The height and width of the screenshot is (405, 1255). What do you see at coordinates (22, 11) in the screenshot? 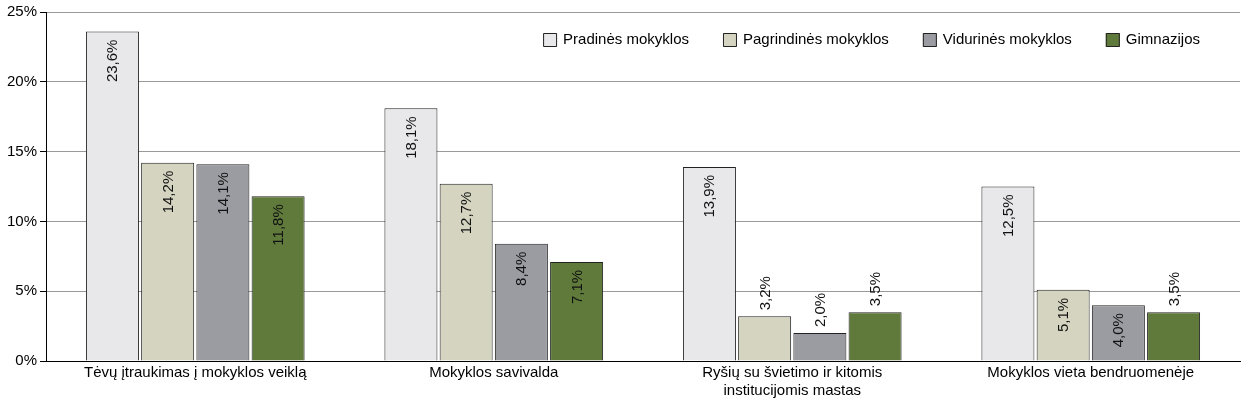
I see `y-tick-label: 25%` at bounding box center [22, 11].